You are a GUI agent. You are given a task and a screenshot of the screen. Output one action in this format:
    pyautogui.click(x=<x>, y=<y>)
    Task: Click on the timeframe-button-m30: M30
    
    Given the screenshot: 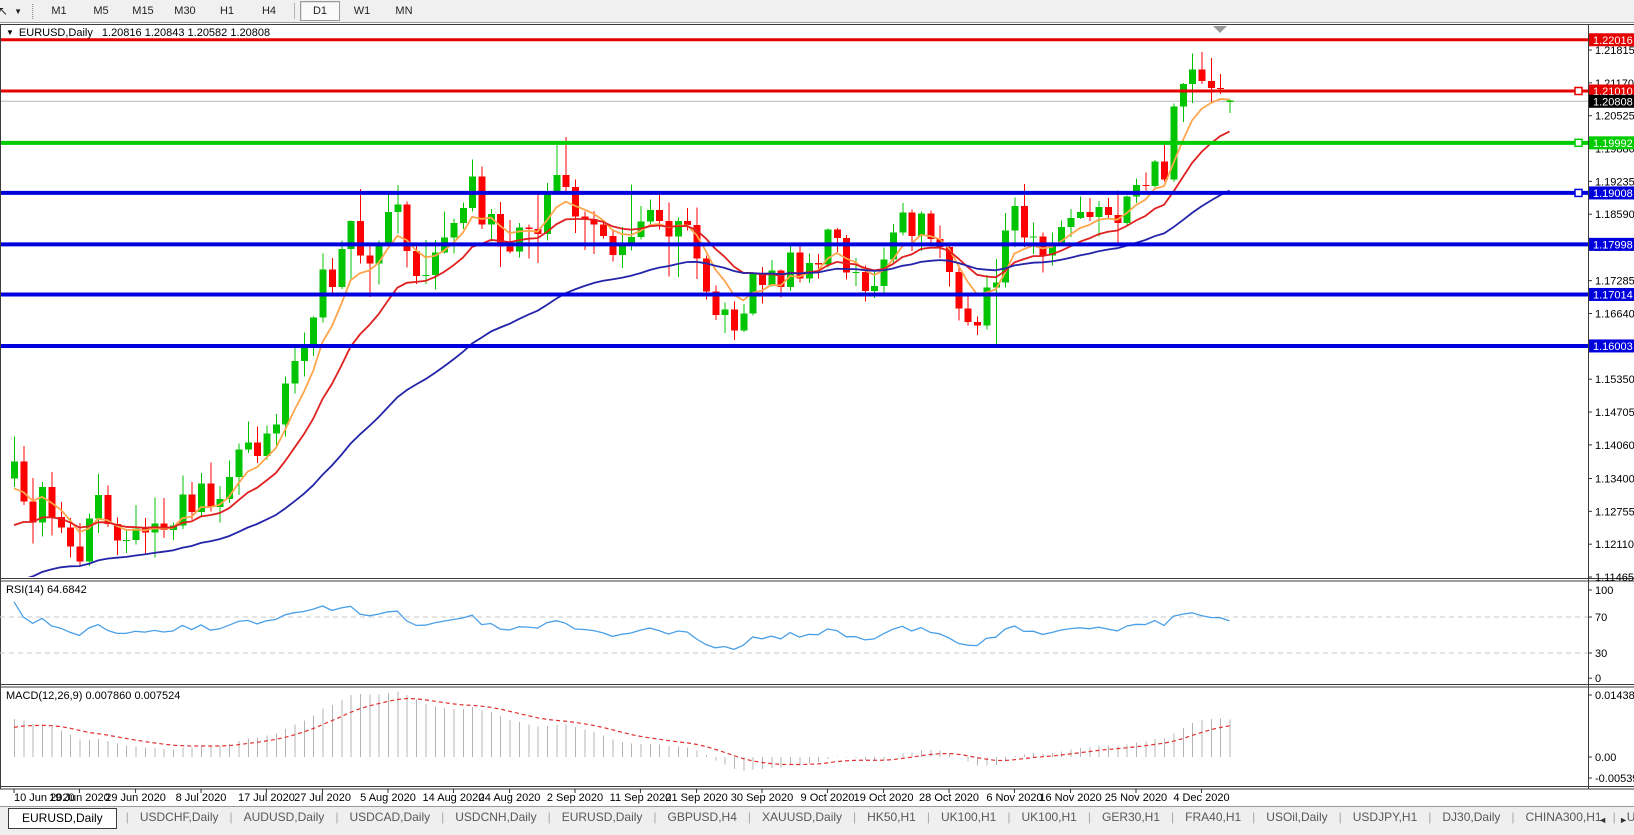 What is the action you would take?
    pyautogui.click(x=185, y=11)
    